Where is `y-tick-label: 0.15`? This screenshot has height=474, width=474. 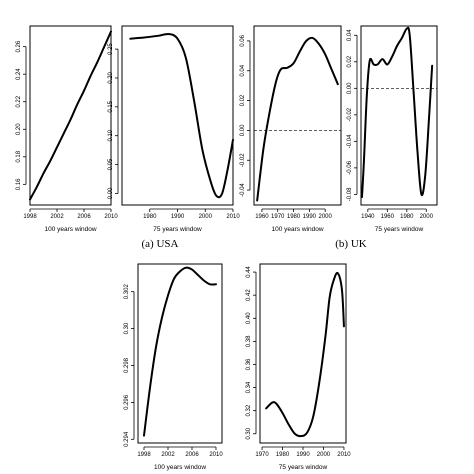 y-tick-label: 0.15 is located at coordinates (111, 106).